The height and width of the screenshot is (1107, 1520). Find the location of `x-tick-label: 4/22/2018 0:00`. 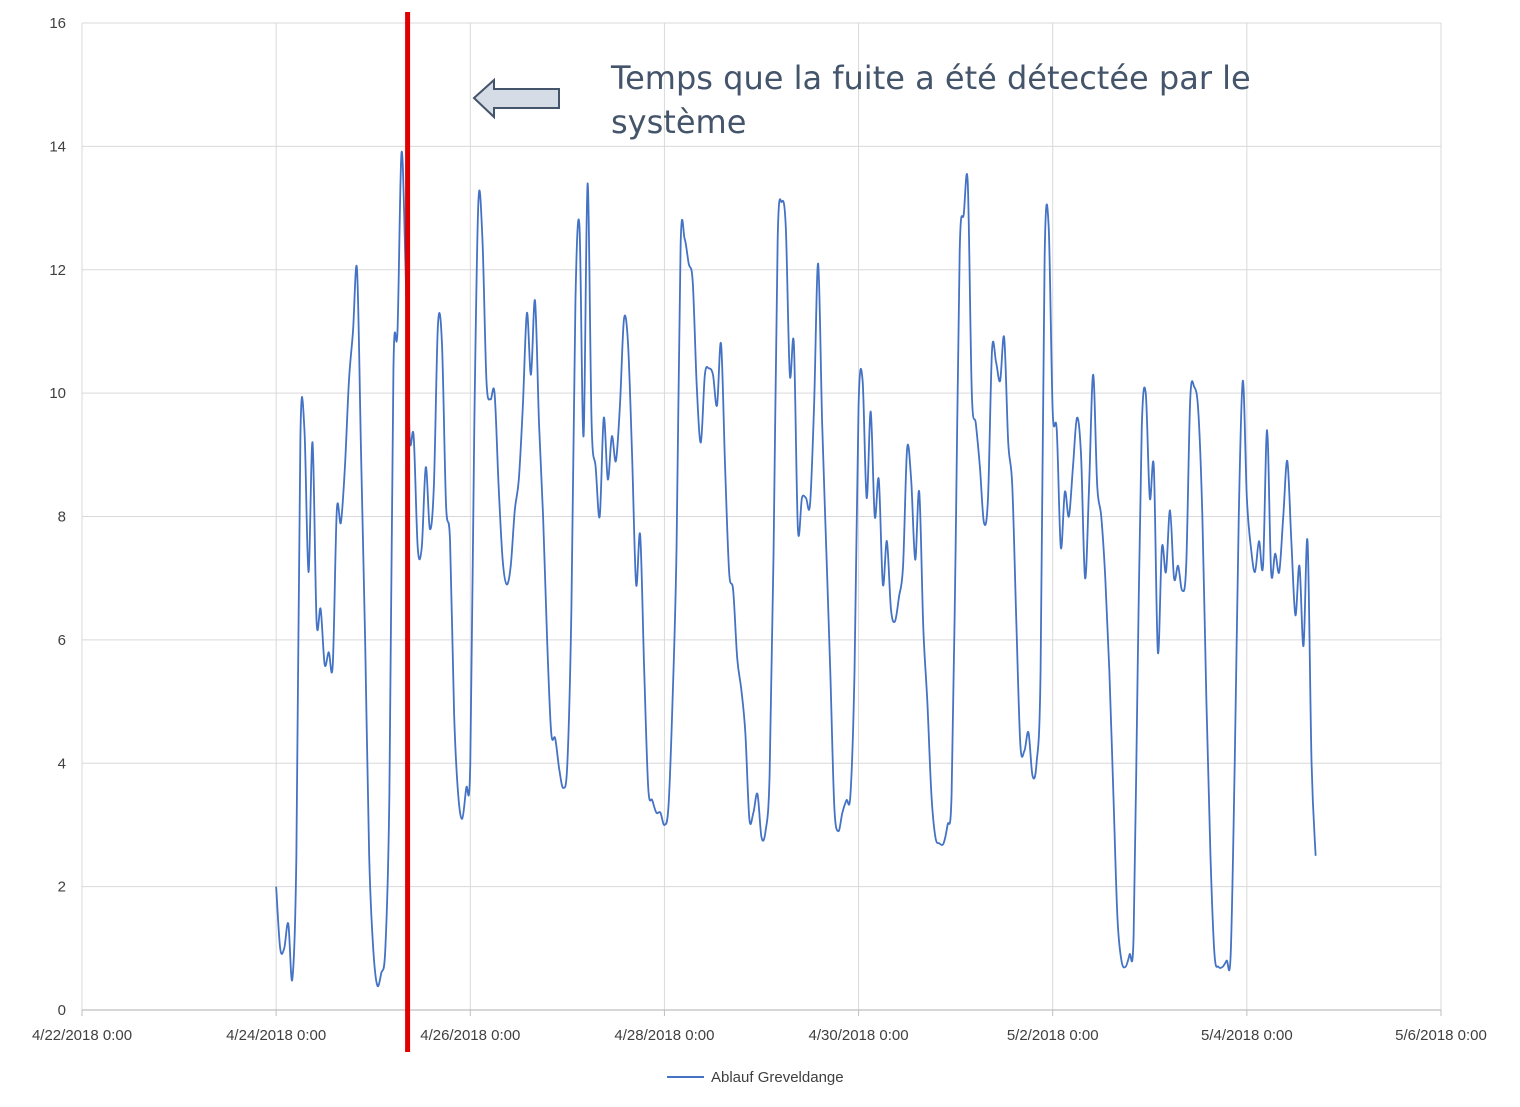

x-tick-label: 4/22/2018 0:00 is located at coordinates (82, 1035).